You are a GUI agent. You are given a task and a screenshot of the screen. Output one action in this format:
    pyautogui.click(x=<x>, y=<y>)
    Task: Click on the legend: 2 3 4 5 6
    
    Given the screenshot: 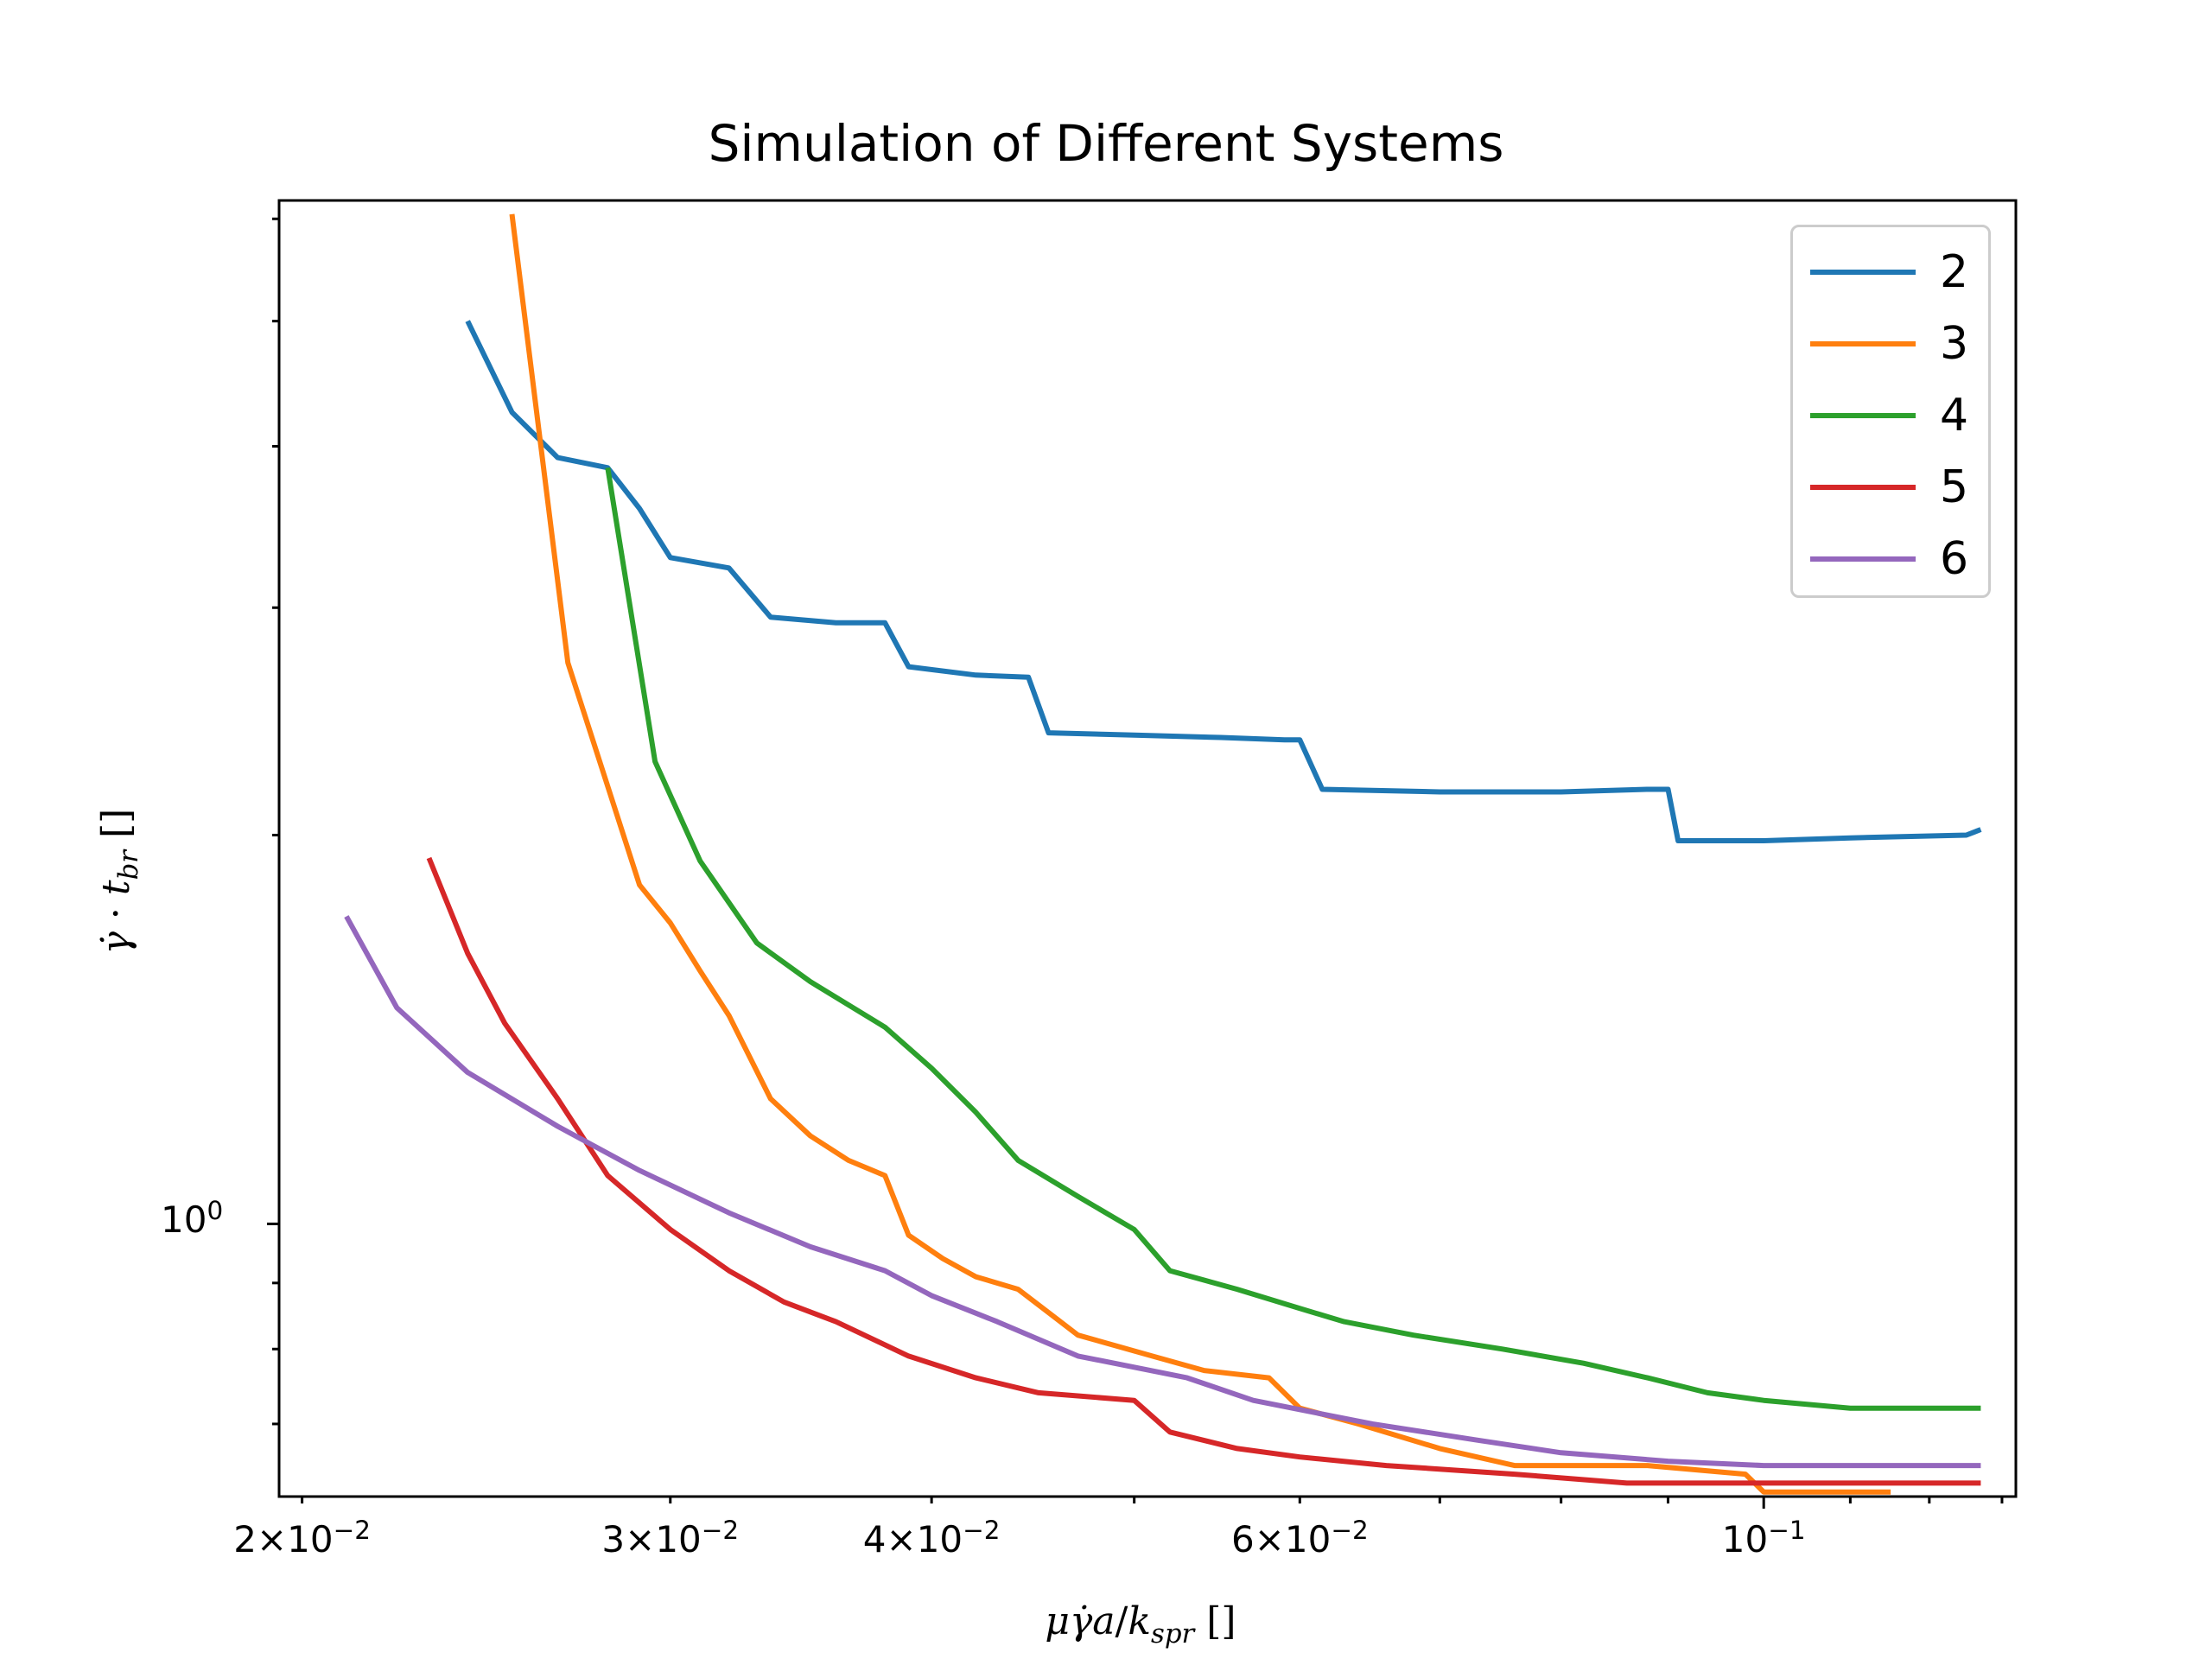 What is the action you would take?
    pyautogui.click(x=1890, y=411)
    